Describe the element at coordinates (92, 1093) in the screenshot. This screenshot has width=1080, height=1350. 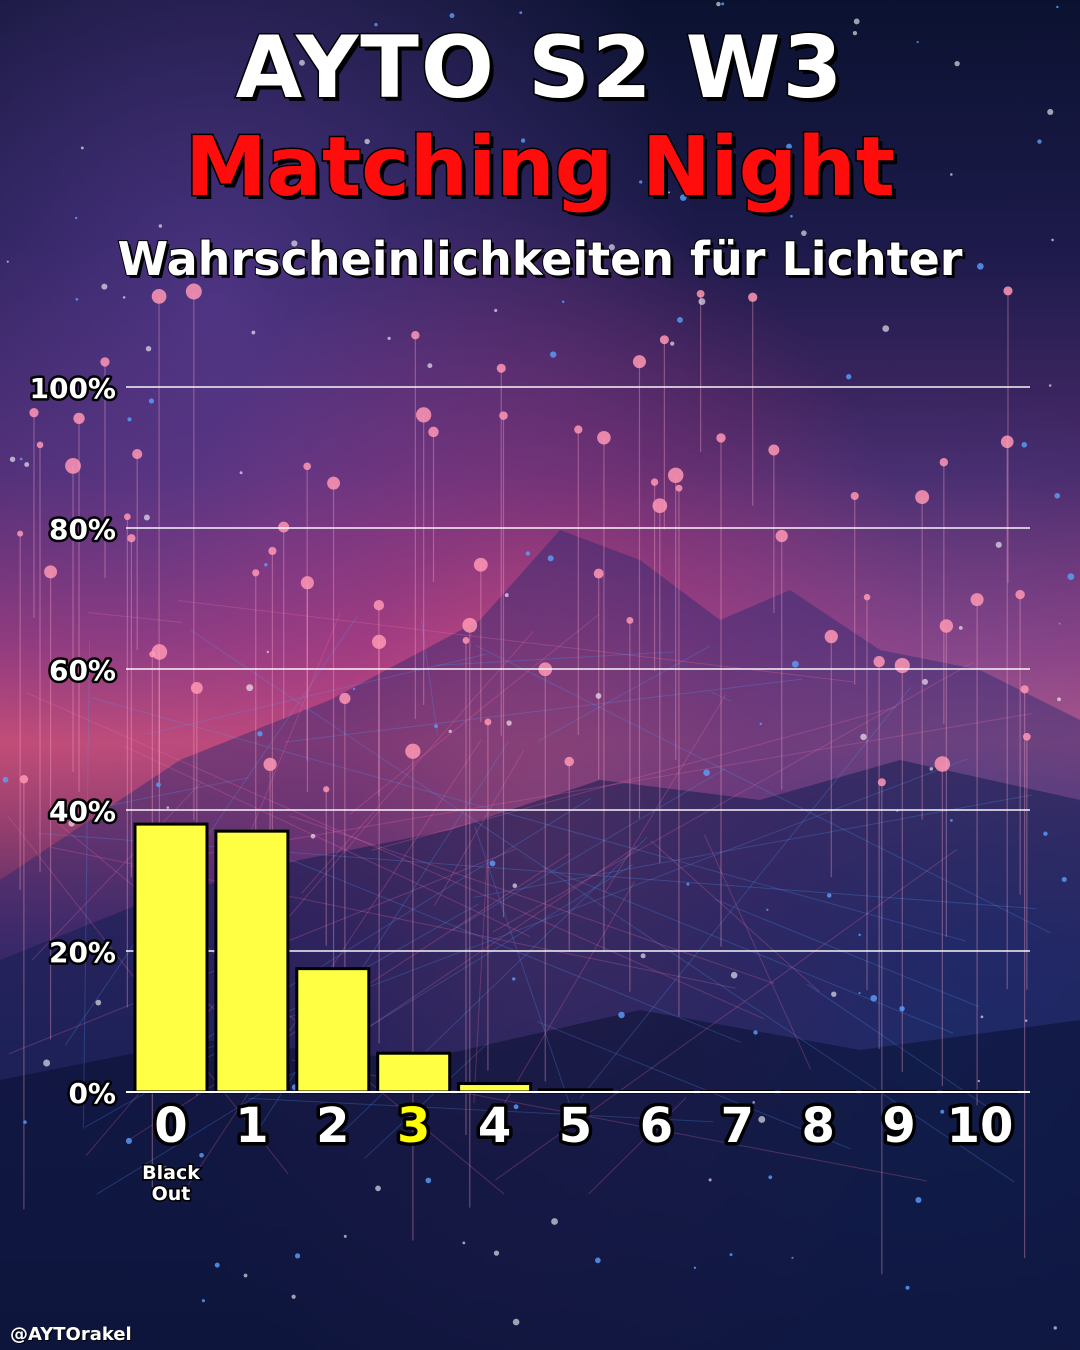
I see `y-tick-label: 0%` at that location.